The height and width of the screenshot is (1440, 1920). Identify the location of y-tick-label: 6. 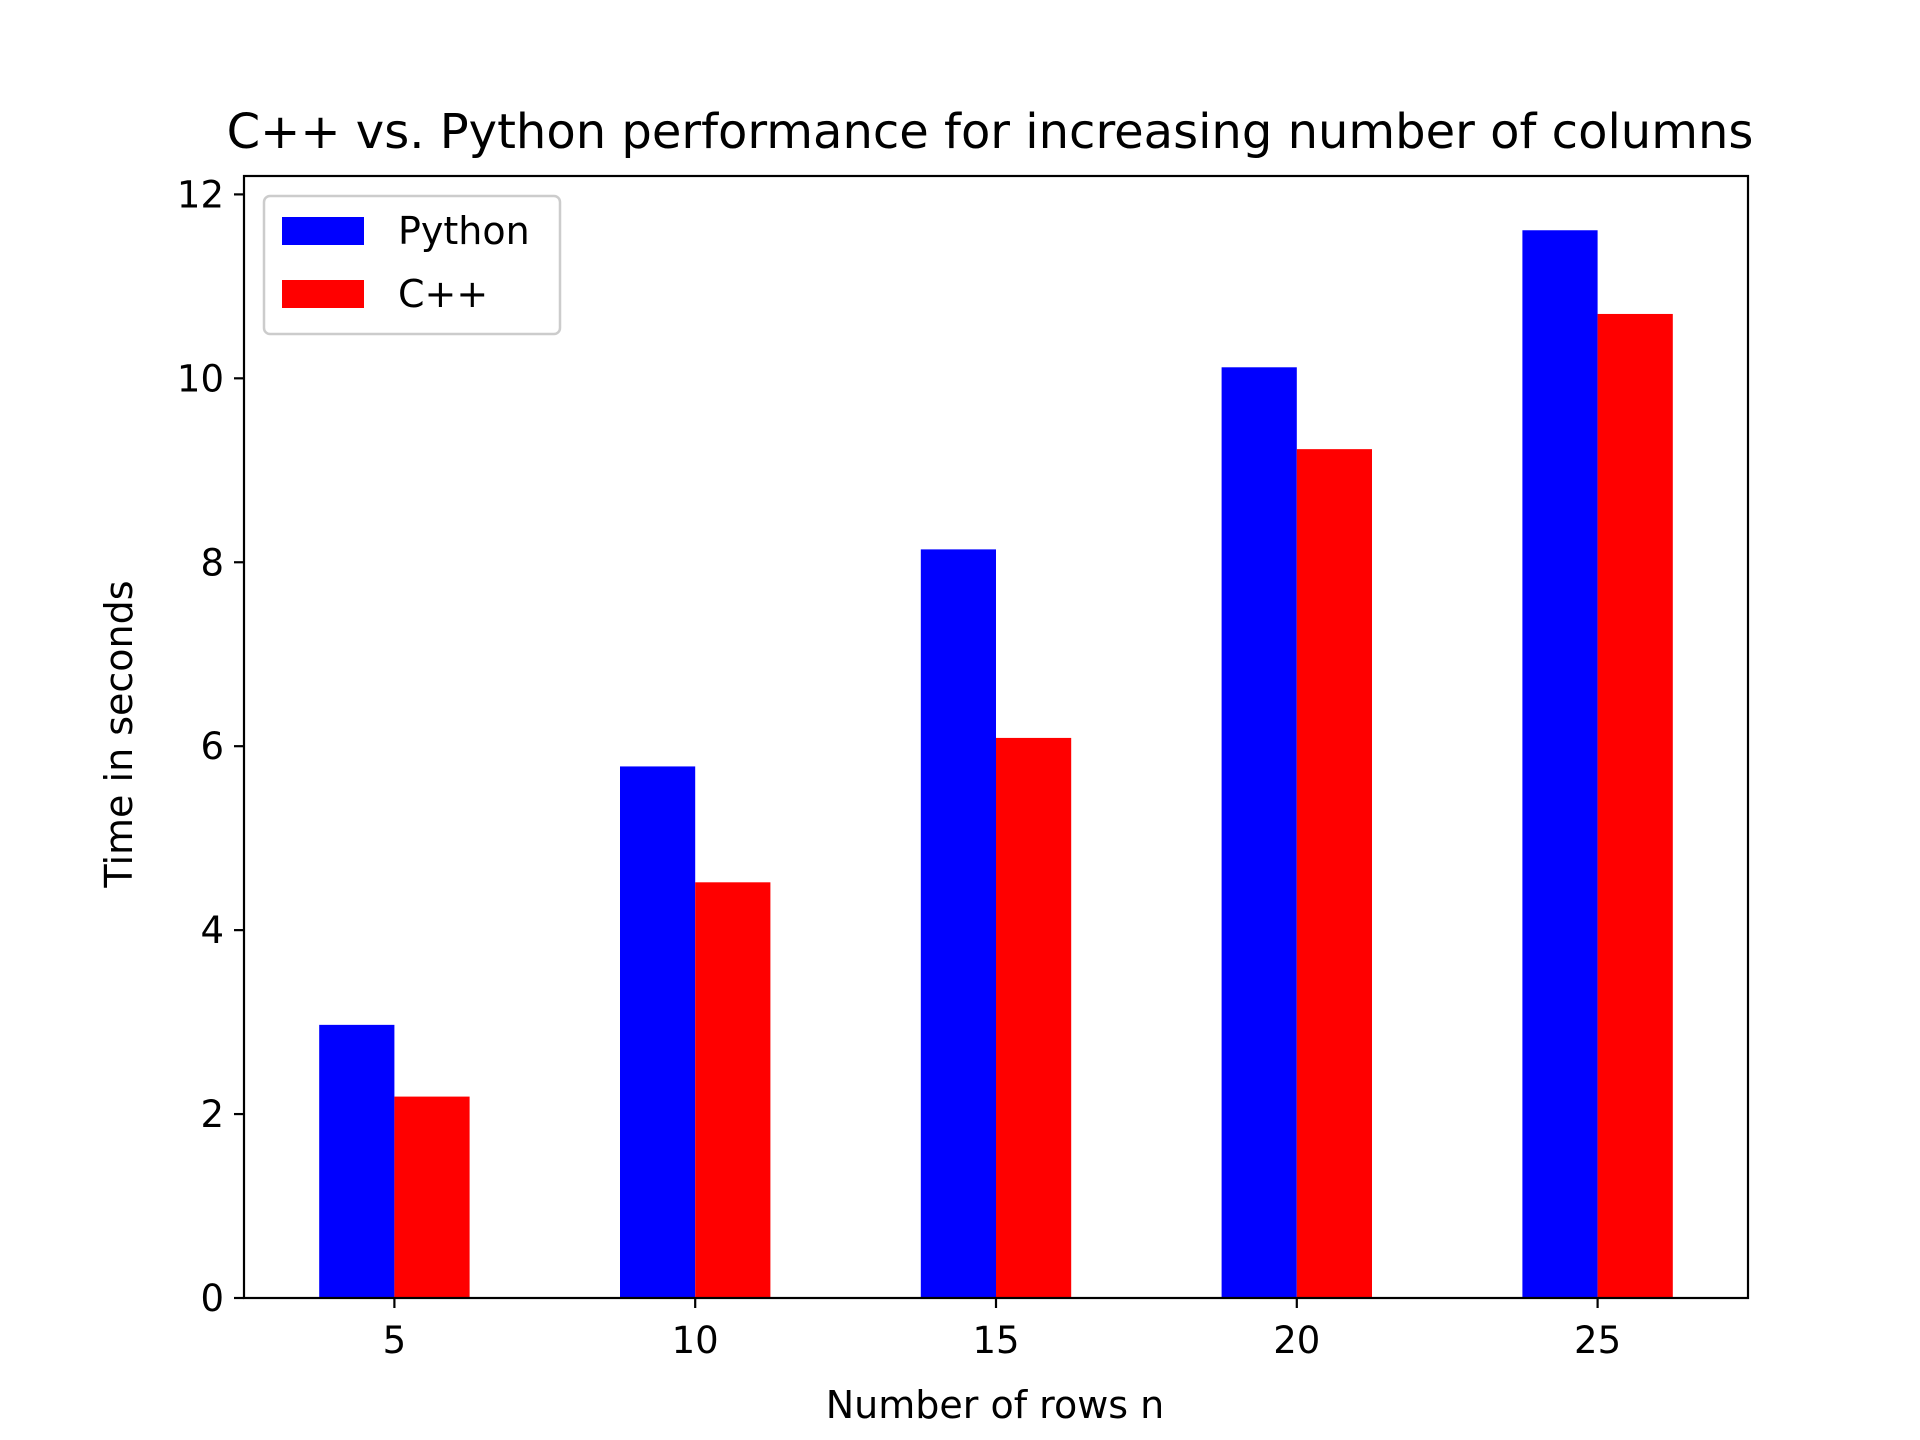
(212, 746).